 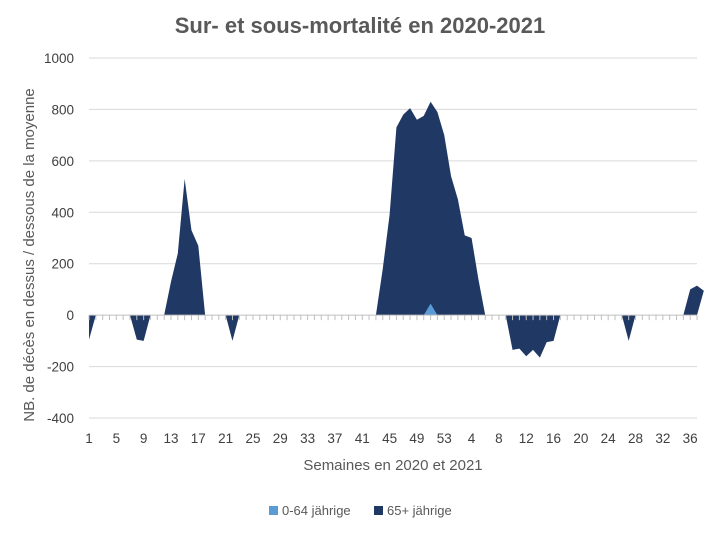 What do you see at coordinates (280, 438) in the screenshot?
I see `x-tick-label: 29` at bounding box center [280, 438].